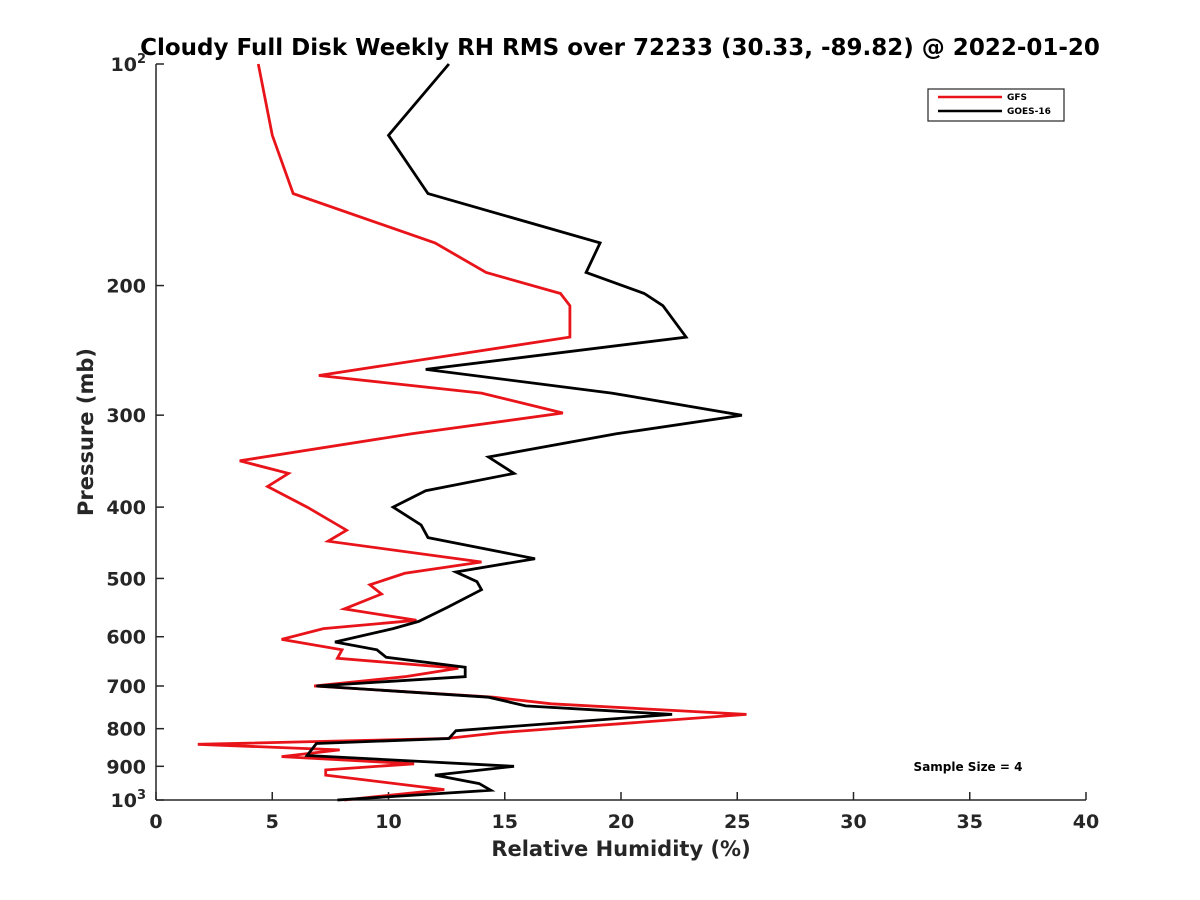 The image size is (1200, 900). Describe the element at coordinates (86, 432) in the screenshot. I see `y-axis-label: Pressure (mb)` at that location.